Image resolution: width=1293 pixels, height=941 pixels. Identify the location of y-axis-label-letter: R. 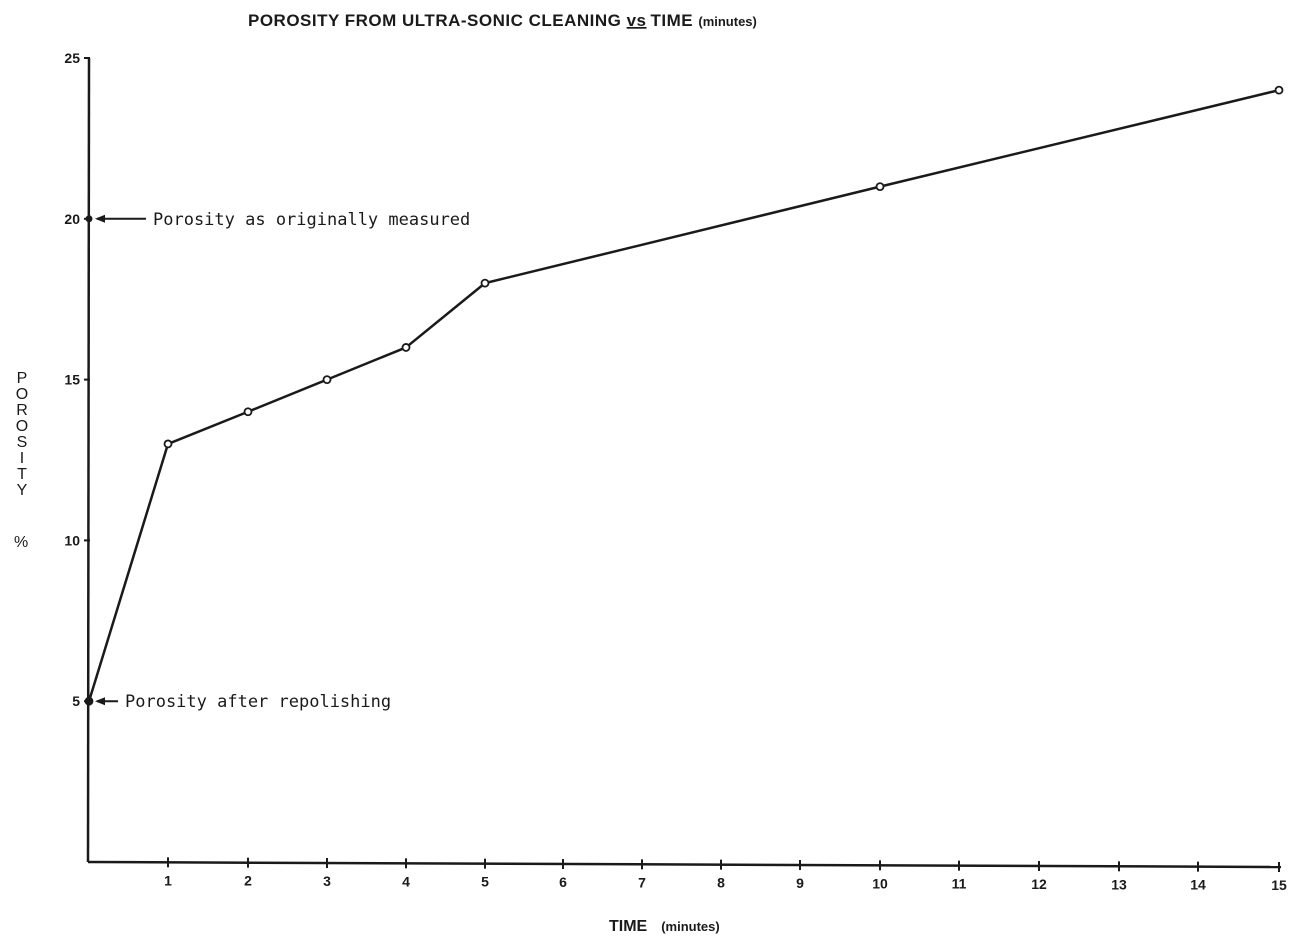
(22, 410).